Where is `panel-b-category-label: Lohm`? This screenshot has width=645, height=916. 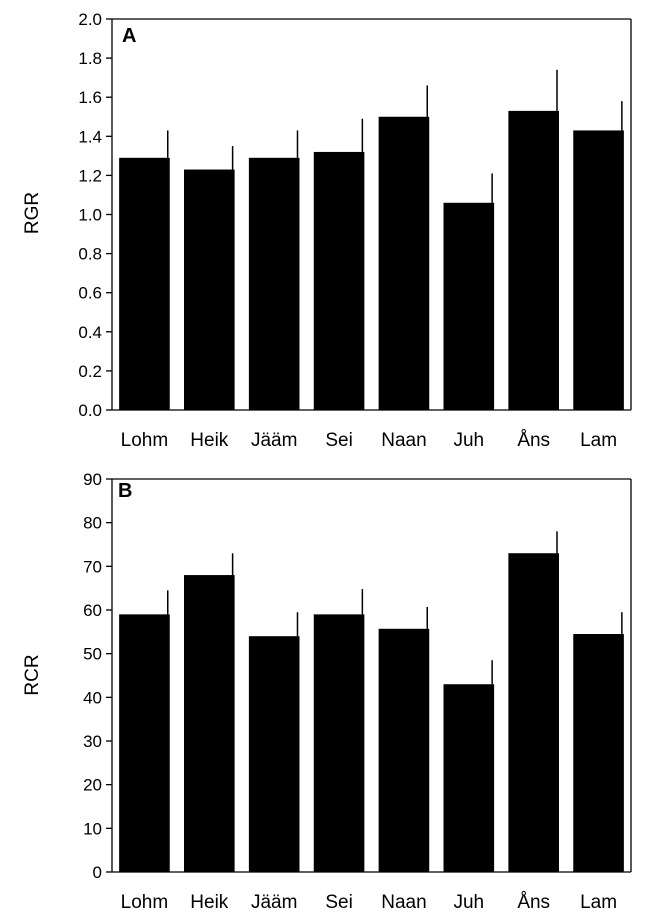 panel-b-category-label: Lohm is located at coordinates (145, 902).